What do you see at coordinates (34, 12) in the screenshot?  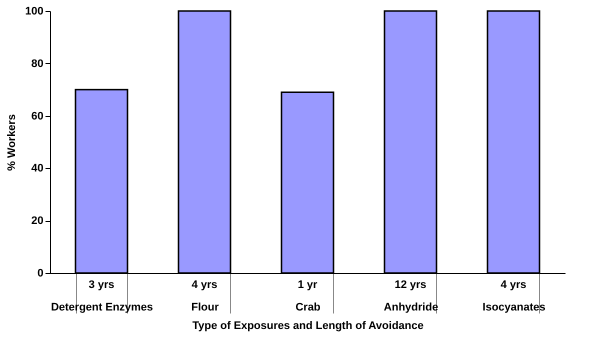 I see `y-tick-label: 100` at bounding box center [34, 12].